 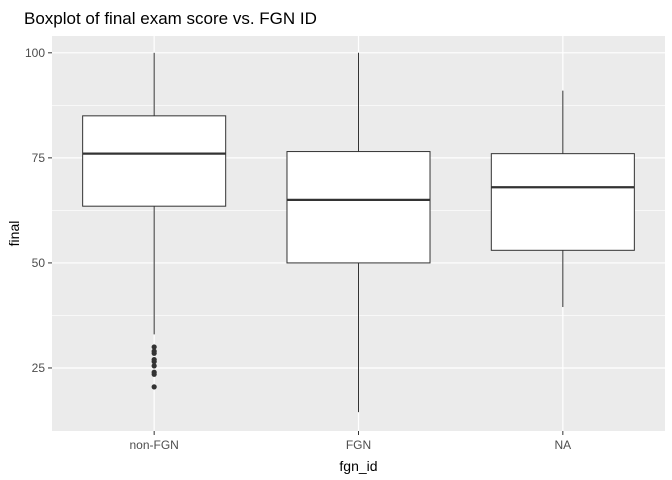 What do you see at coordinates (358, 466) in the screenshot?
I see `x-axis-label: fgn_id` at bounding box center [358, 466].